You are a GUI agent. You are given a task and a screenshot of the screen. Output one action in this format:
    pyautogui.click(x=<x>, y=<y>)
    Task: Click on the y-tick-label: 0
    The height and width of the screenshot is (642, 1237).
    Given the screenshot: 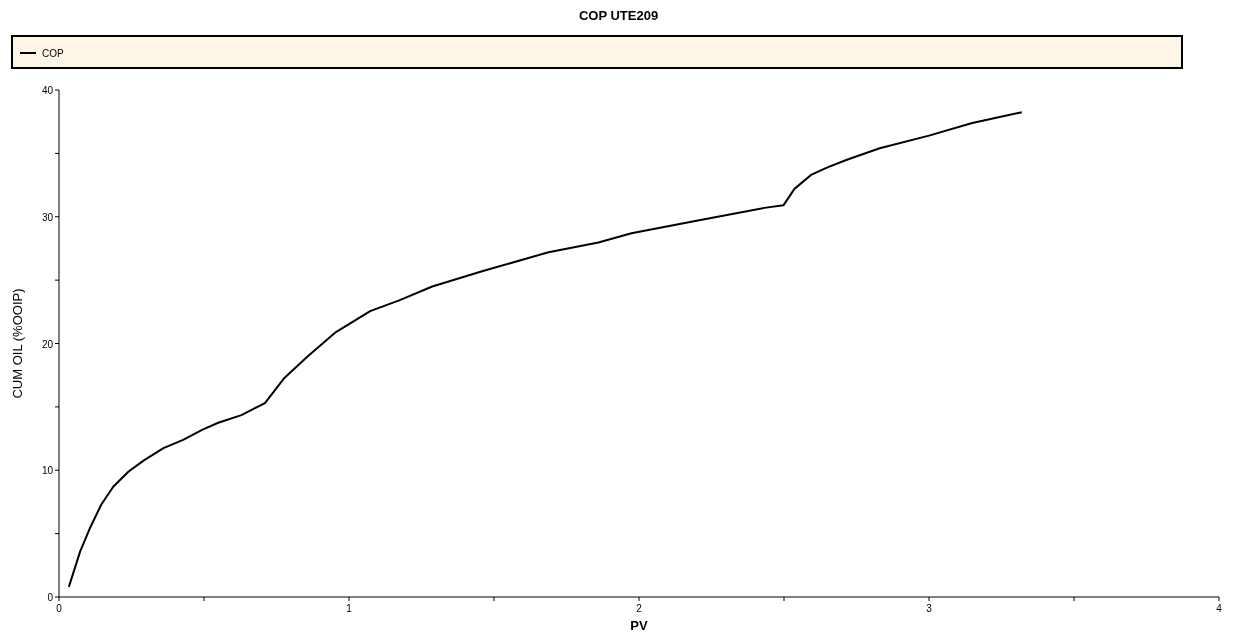 What is the action you would take?
    pyautogui.click(x=50, y=597)
    